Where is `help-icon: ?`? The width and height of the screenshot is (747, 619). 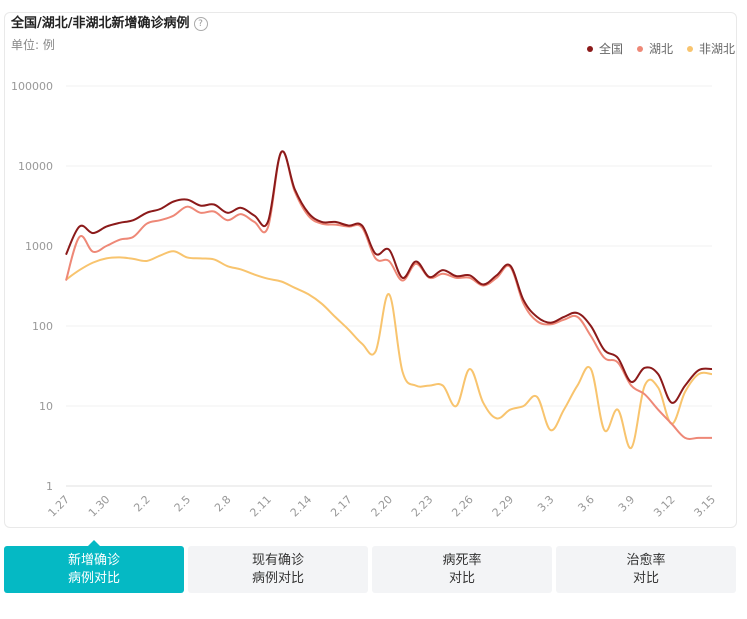
help-icon: ? is located at coordinates (200, 24).